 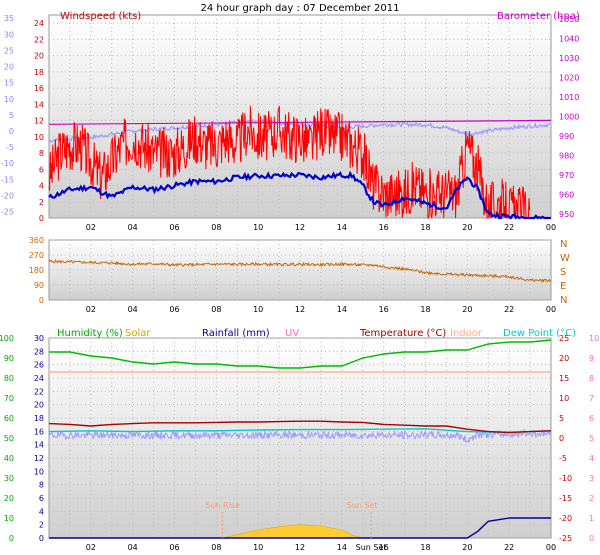 I want to click on compass-tick-2: S, so click(x=563, y=272).